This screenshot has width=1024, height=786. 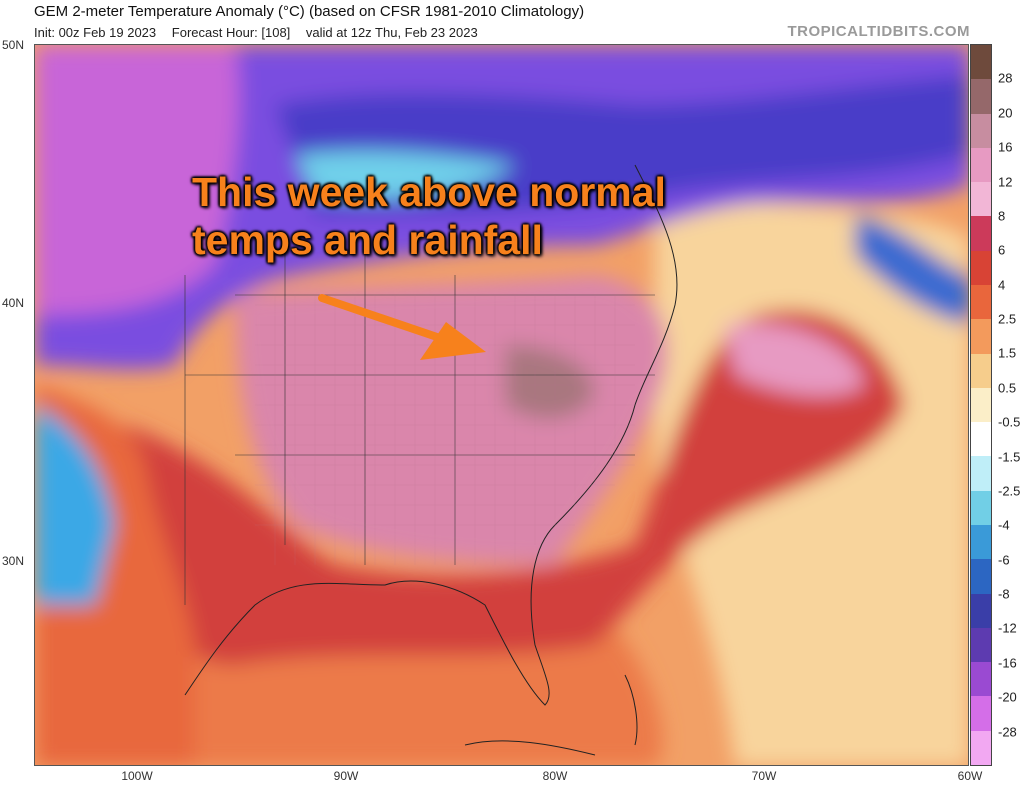 What do you see at coordinates (1005, 182) in the screenshot?
I see `colorbar-tick-label: 12` at bounding box center [1005, 182].